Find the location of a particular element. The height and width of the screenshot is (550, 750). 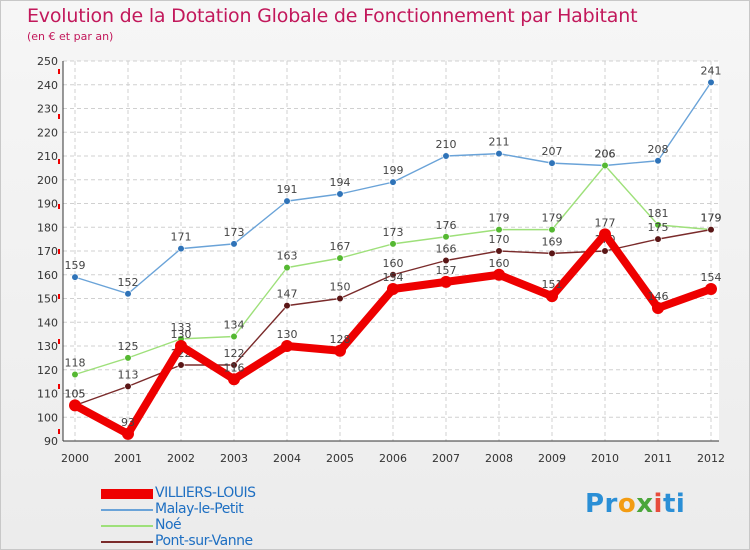

data-label-pont-sur-vanne: 113 is located at coordinates (128, 374).